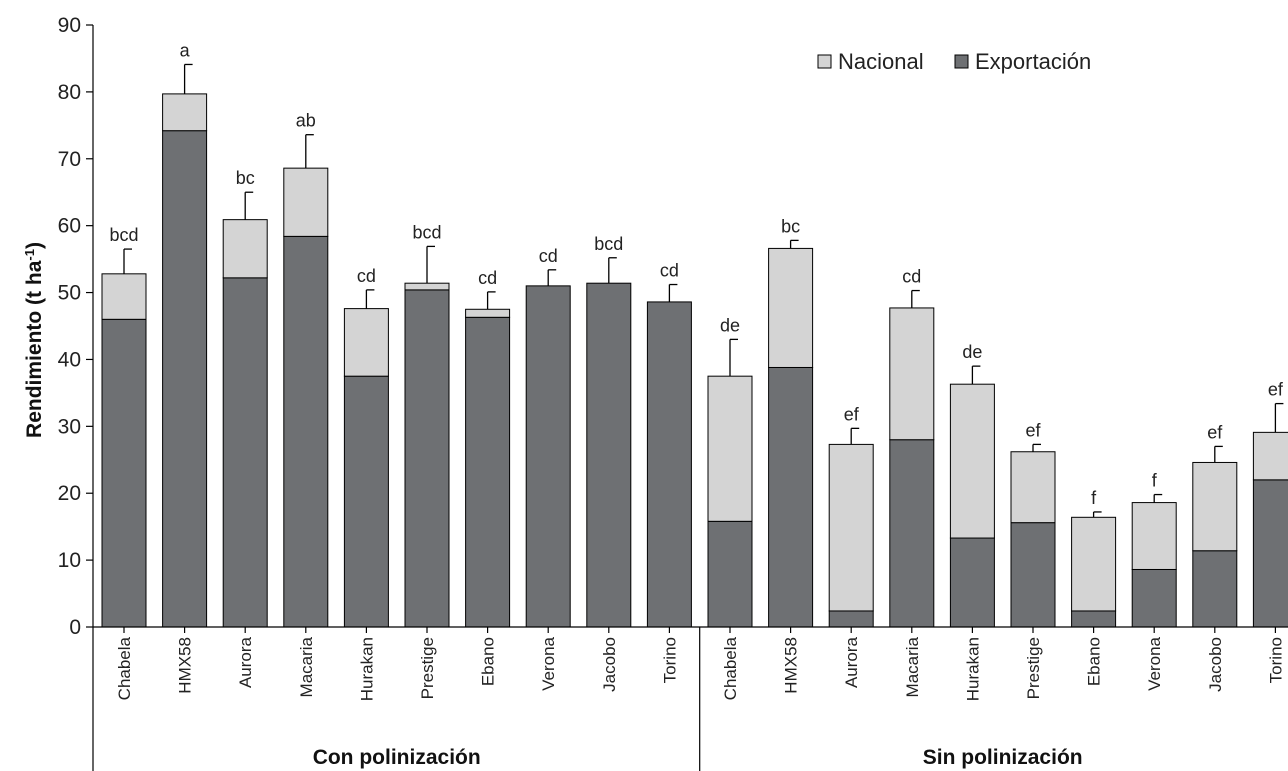  I want to click on legend-label: Nacional, so click(881, 61).